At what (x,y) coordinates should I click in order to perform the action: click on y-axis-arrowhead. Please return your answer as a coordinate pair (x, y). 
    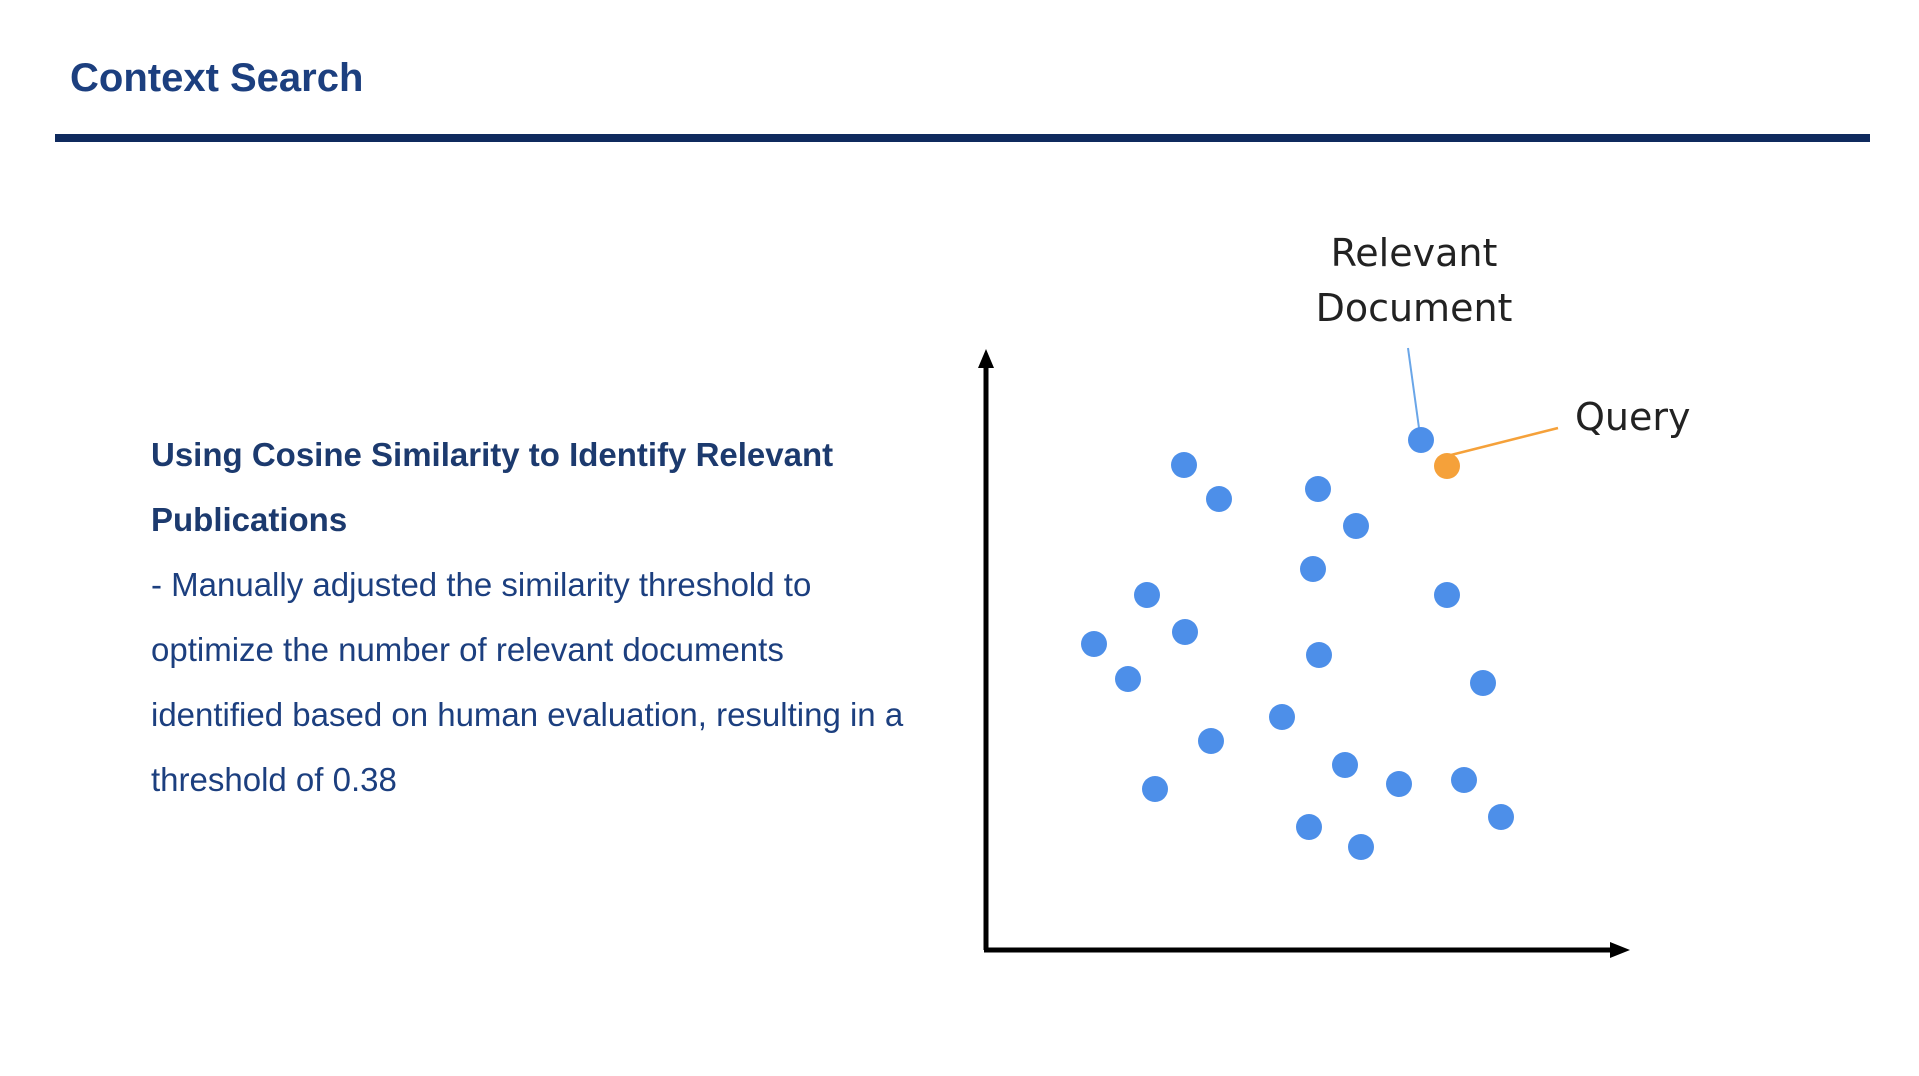
    Looking at the image, I should click on (986, 358).